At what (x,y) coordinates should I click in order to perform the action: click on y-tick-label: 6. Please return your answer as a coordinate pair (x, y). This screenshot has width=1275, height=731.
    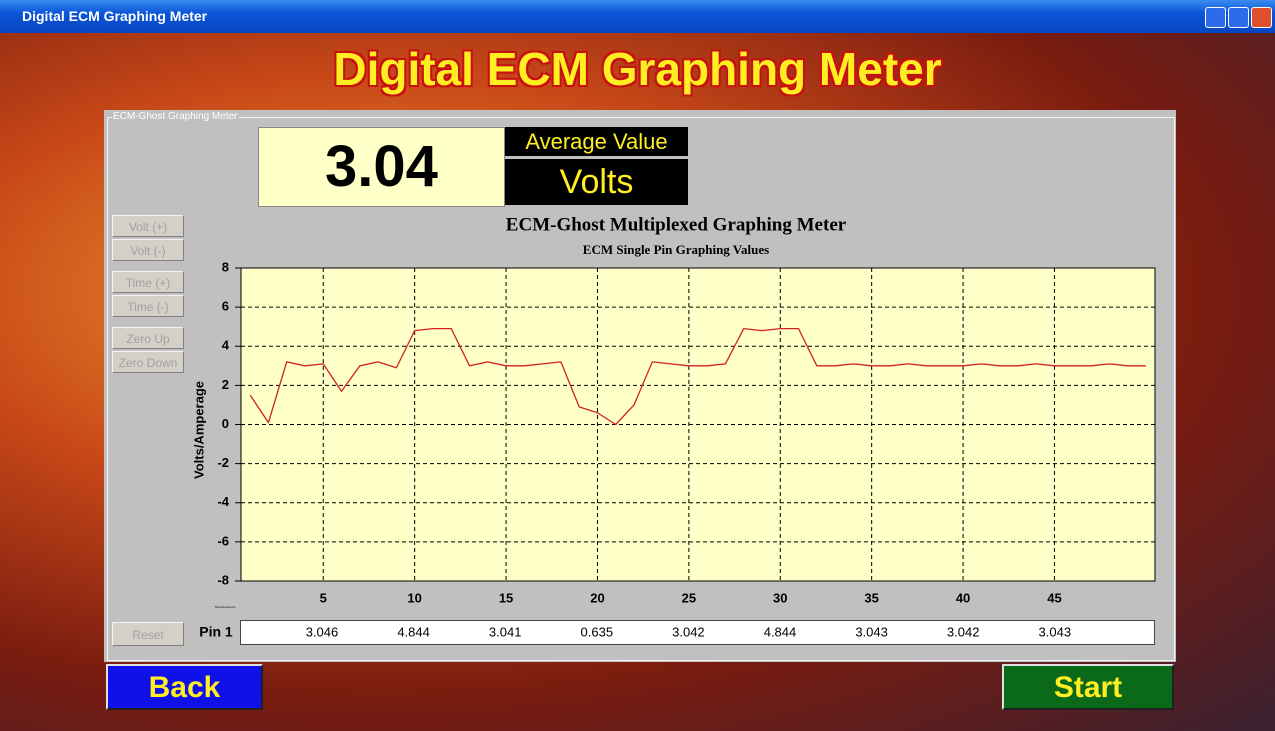
    Looking at the image, I should click on (225, 306).